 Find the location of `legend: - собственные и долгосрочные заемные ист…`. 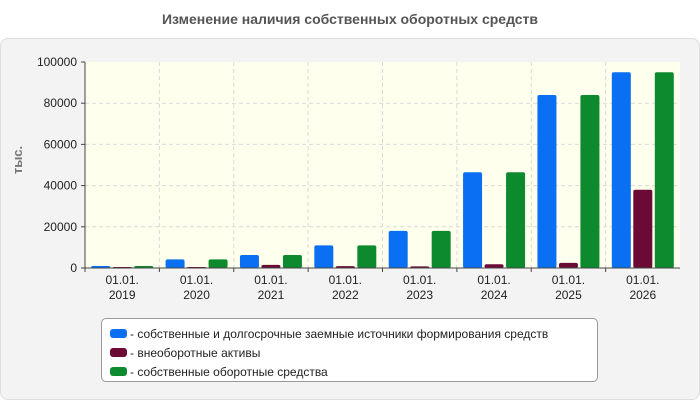

legend: - собственные и долгосрочные заемные ист… is located at coordinates (349, 350).